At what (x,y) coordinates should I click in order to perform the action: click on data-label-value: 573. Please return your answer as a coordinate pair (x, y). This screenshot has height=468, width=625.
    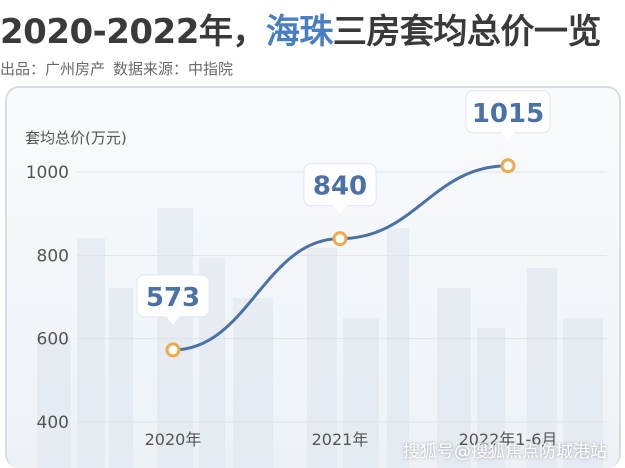
    Looking at the image, I should click on (173, 298).